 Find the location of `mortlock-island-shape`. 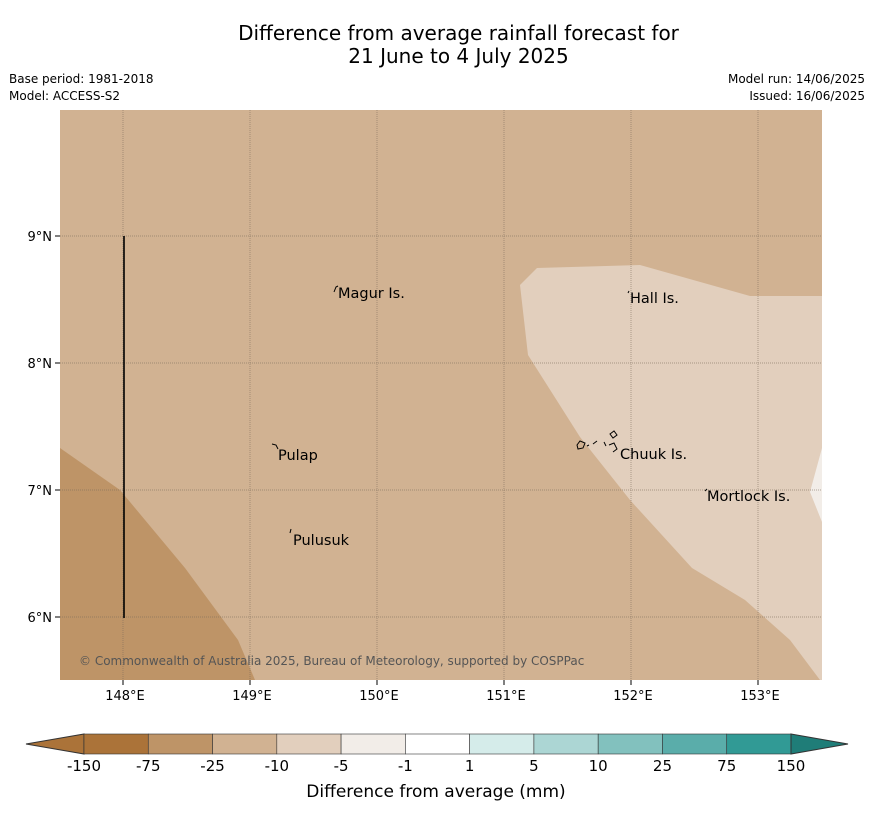

mortlock-island-shape is located at coordinates (706, 490).